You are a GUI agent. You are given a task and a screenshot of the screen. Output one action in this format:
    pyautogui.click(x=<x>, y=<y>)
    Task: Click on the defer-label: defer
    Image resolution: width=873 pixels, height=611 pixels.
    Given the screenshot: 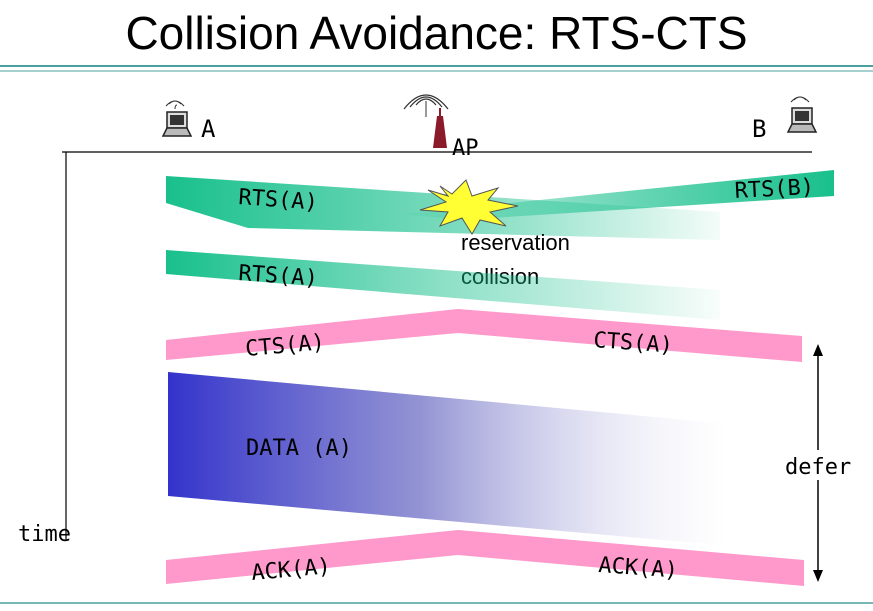 What is the action you would take?
    pyautogui.click(x=818, y=467)
    